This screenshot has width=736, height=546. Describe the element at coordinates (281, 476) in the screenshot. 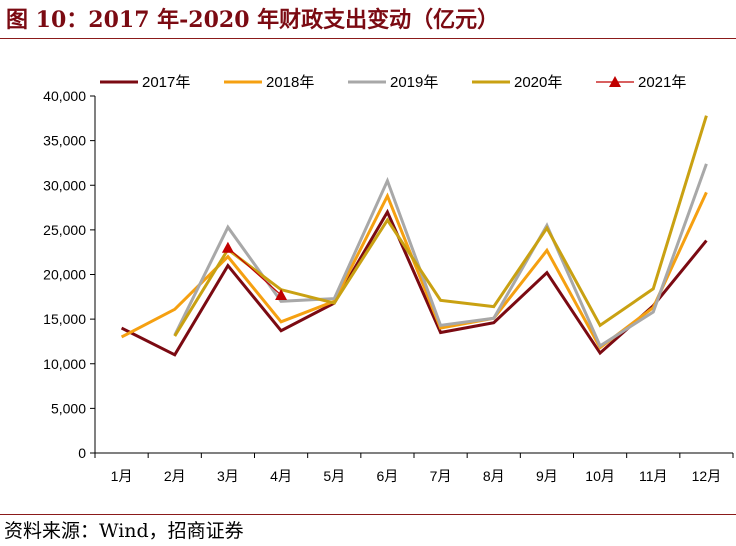

I see `x-tick-label: 4月` at that location.